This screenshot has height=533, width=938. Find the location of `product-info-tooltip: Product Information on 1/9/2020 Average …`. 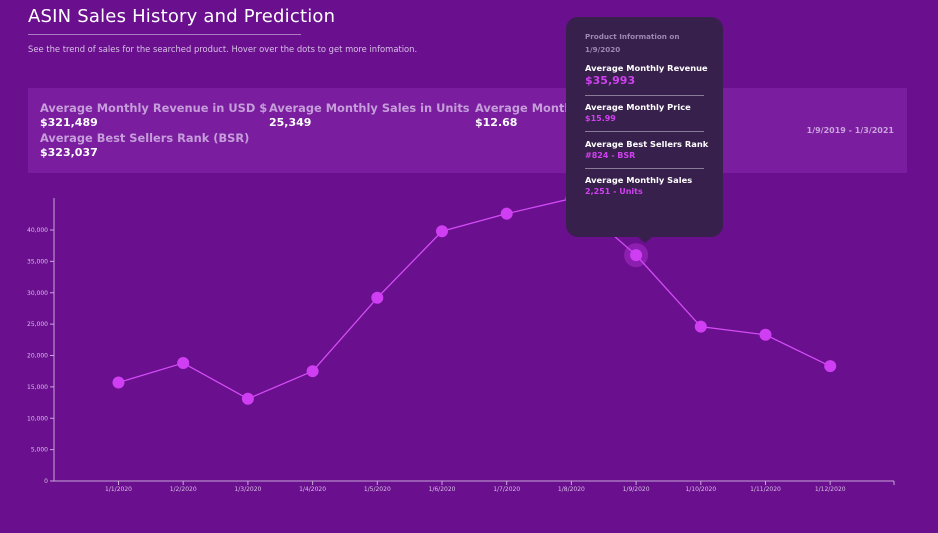

product-info-tooltip: Product Information on 1/9/2020 Average … is located at coordinates (644, 127).